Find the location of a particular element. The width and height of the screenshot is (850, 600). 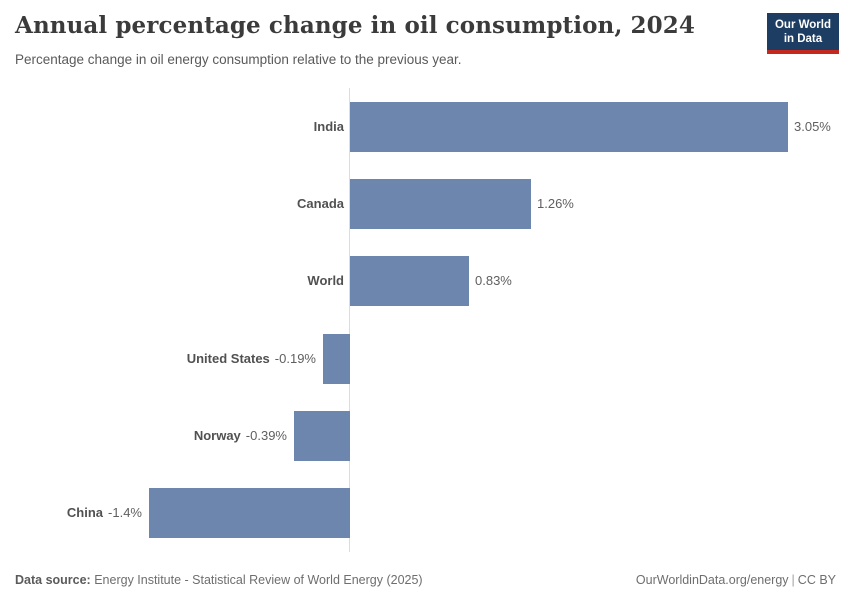

credit: OurWorldinData.org/energy | CC BY is located at coordinates (736, 580).